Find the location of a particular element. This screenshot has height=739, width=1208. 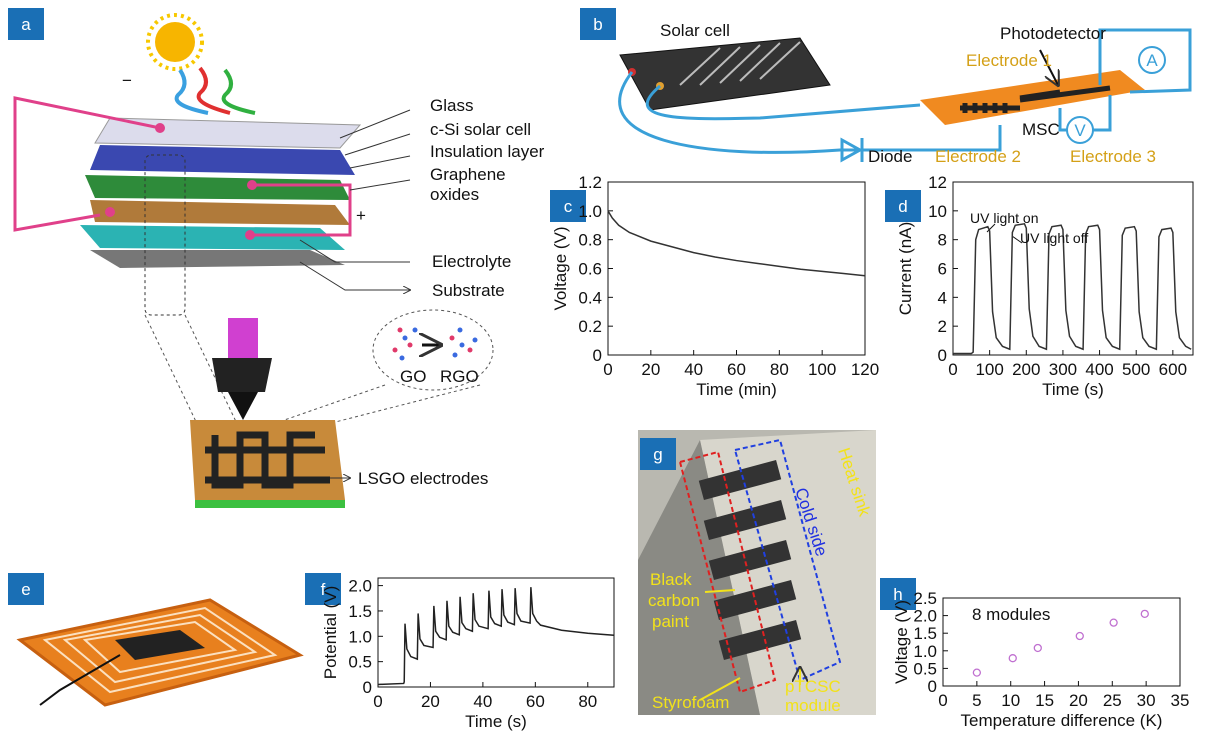

panel-label: f is located at coordinates (323, 589).